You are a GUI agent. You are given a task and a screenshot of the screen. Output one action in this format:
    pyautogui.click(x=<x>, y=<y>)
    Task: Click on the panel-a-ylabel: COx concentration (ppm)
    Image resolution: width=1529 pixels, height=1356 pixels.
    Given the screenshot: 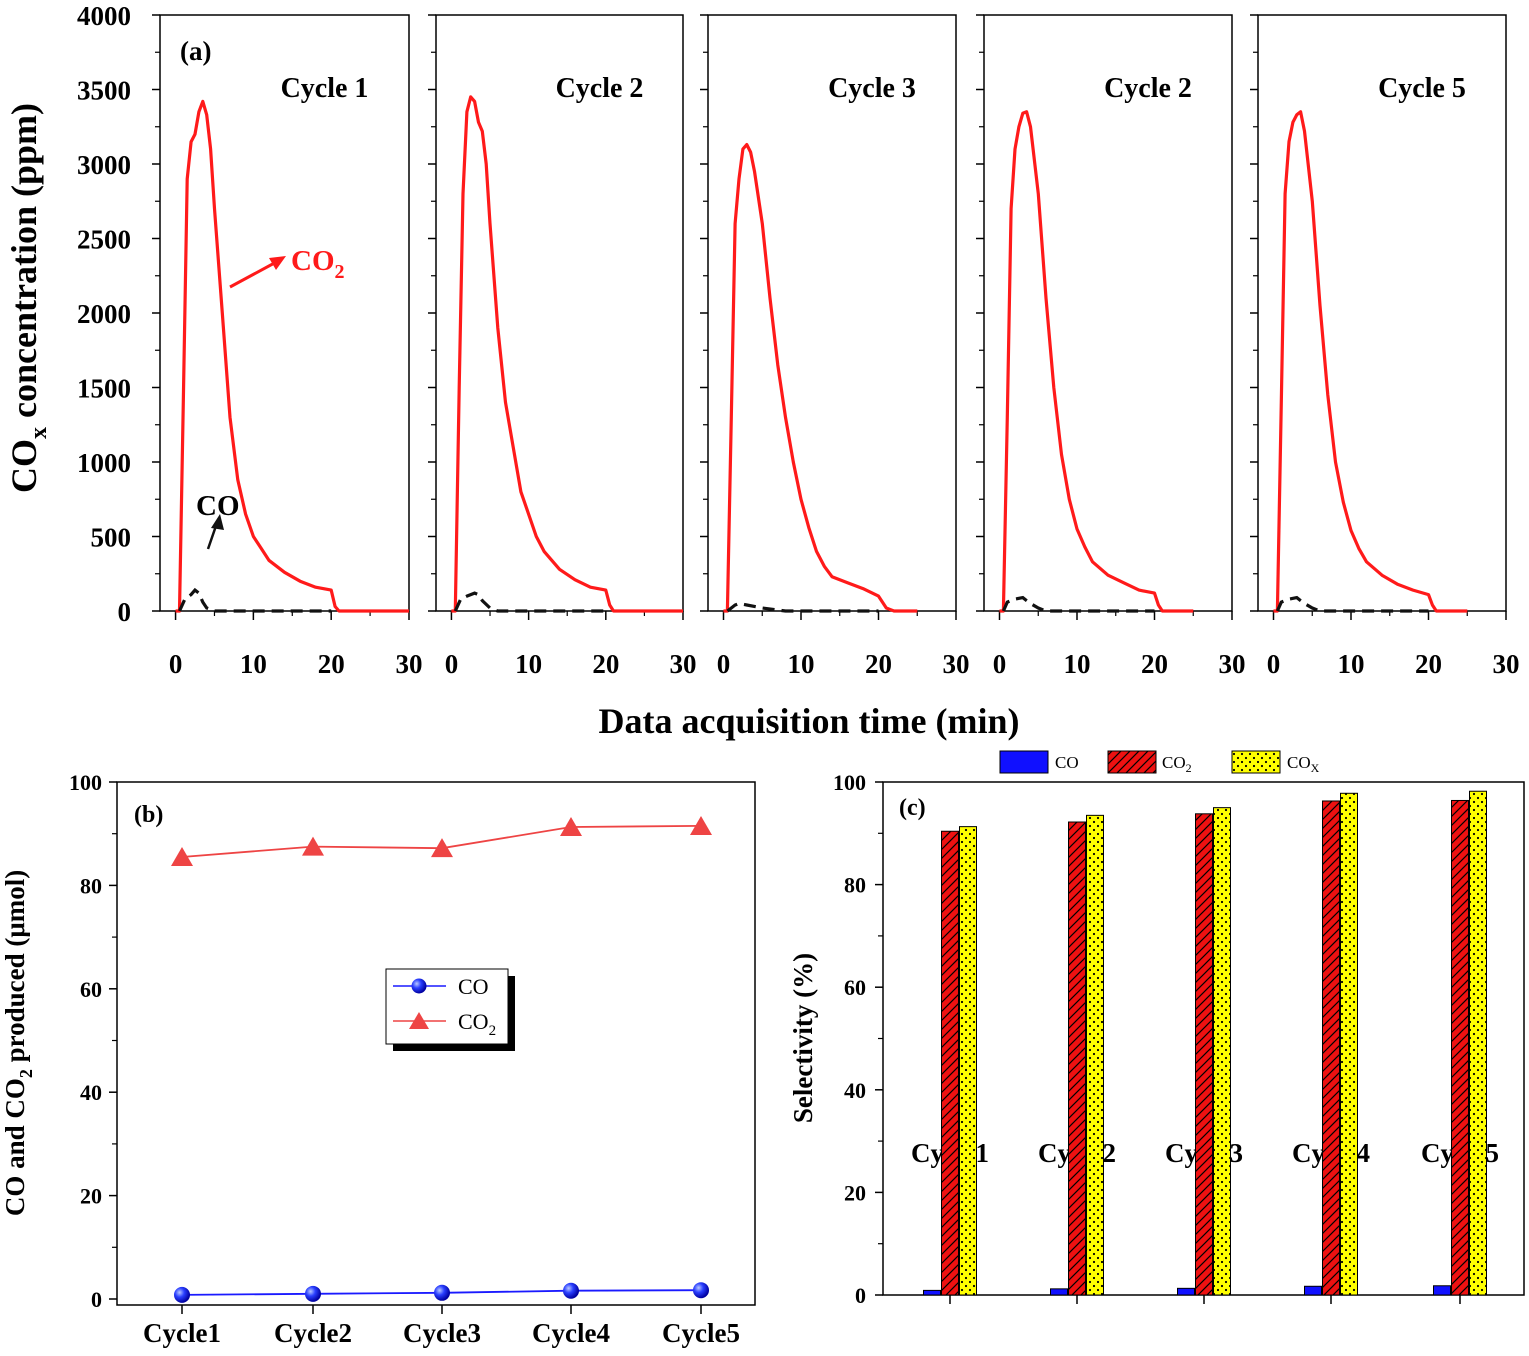 What is the action you would take?
    pyautogui.click(x=28, y=298)
    